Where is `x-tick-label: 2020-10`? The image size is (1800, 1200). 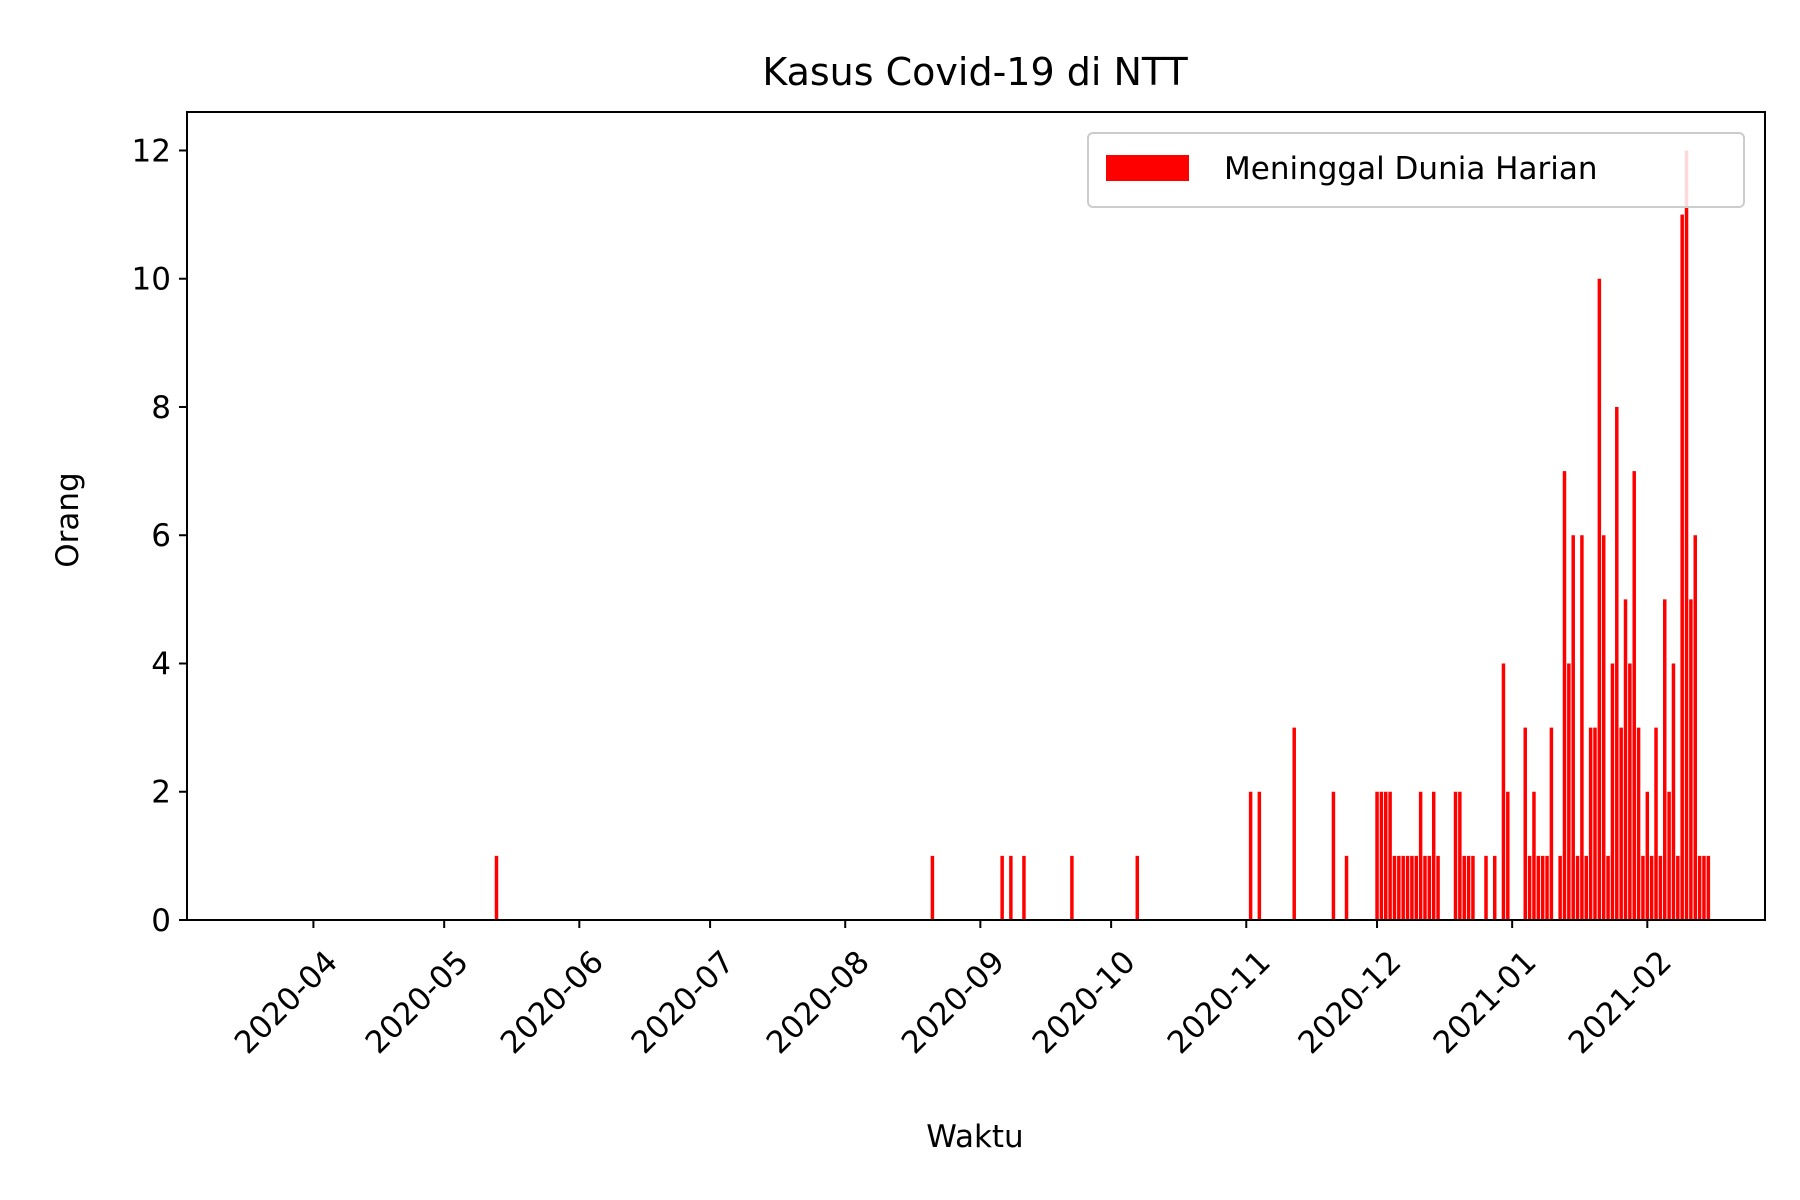
x-tick-label: 2020-10 is located at coordinates (1084, 1002).